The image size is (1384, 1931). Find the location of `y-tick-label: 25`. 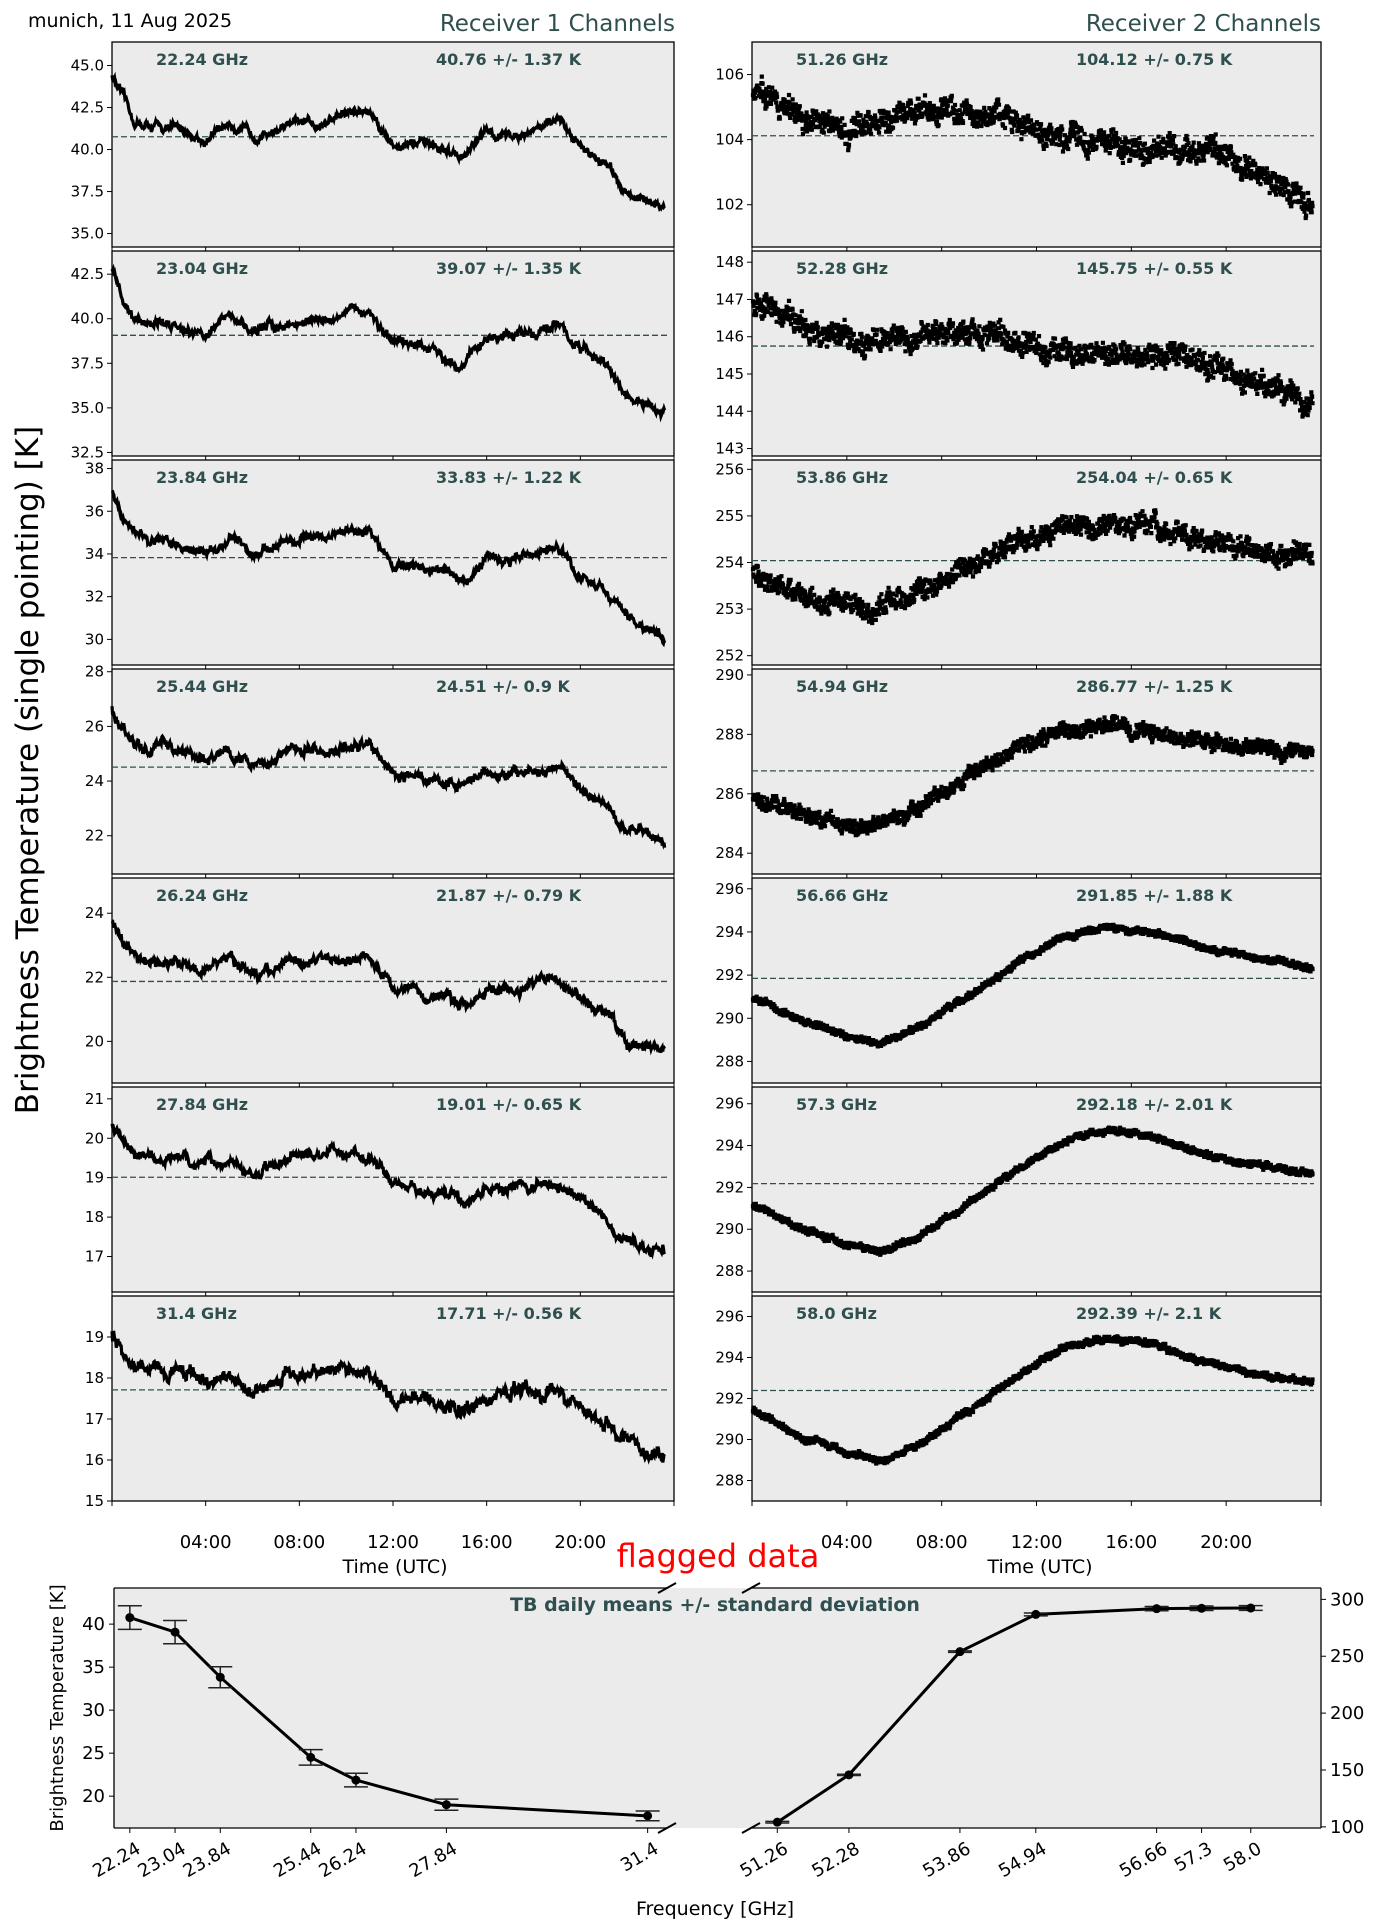

y-tick-label: 25 is located at coordinates (93, 1753).